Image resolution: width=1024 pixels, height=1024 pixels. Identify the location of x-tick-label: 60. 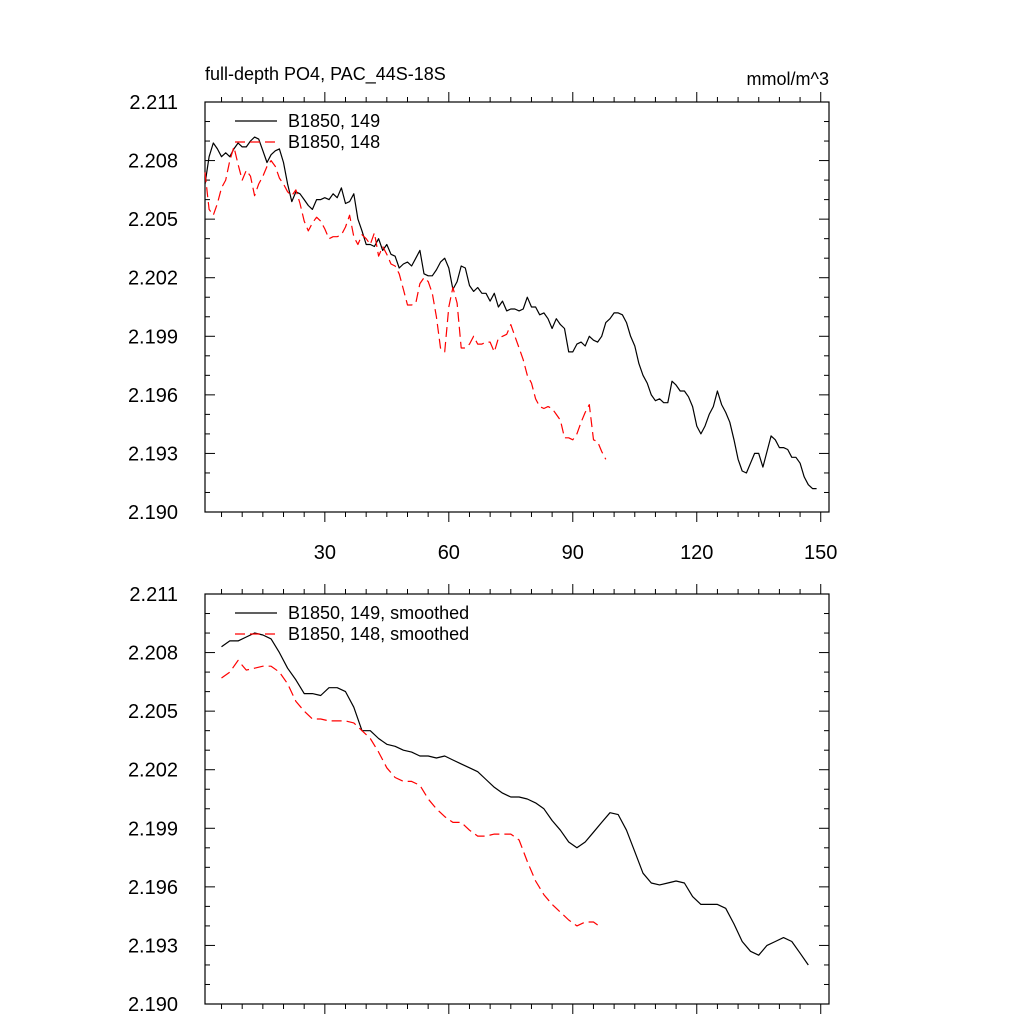
(449, 553).